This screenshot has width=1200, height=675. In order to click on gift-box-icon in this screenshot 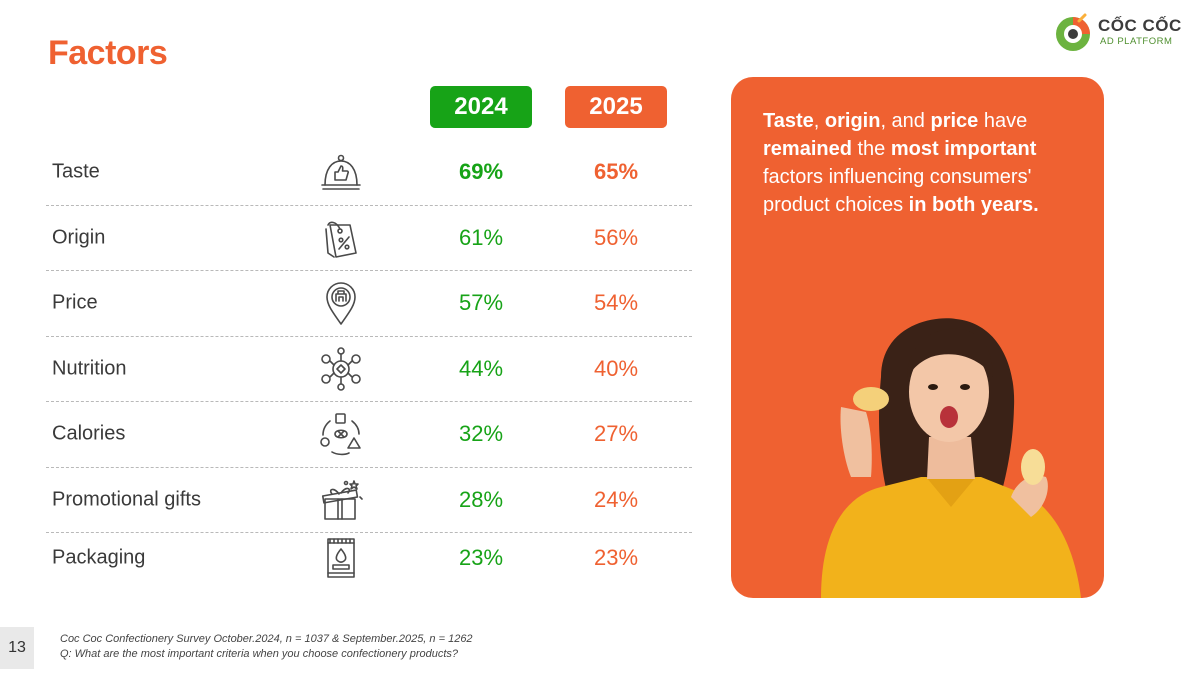, I will do `click(341, 500)`.